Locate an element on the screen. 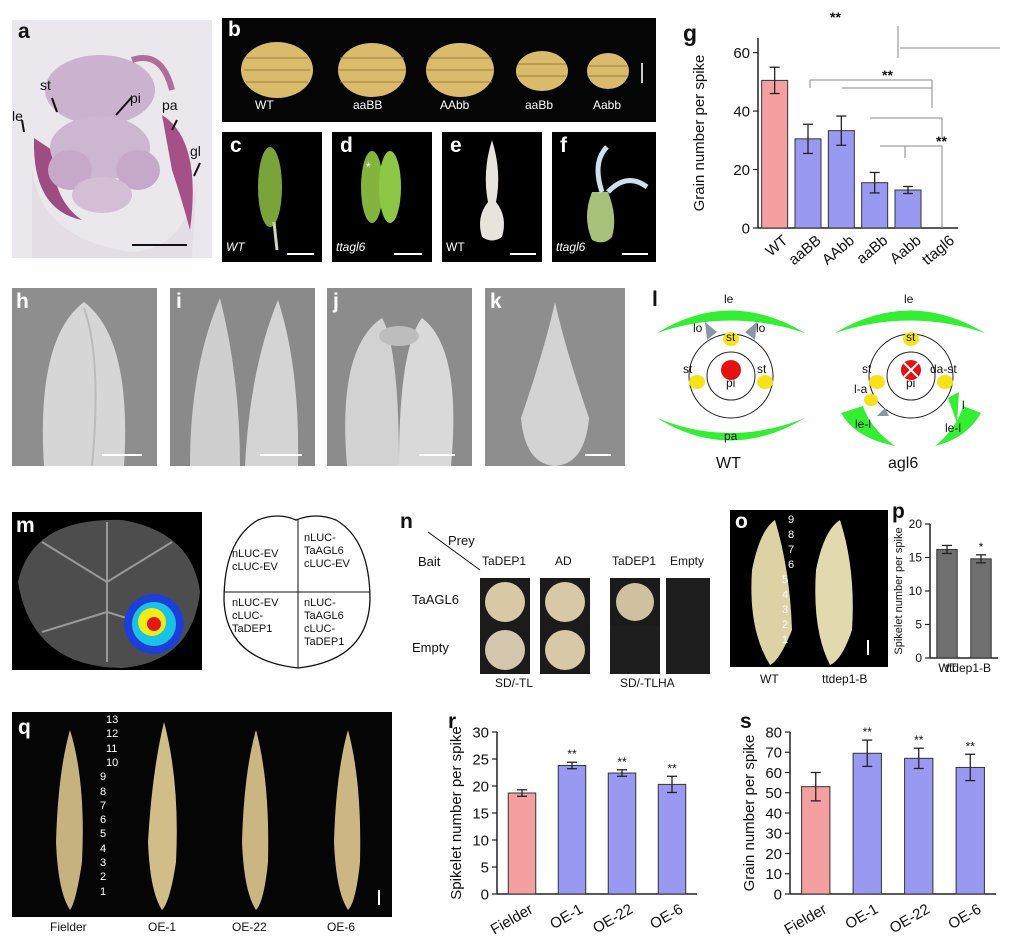  spike-o-number-column: 9 8 7 6 5 4 3 2 1 is located at coordinates (802, 584).